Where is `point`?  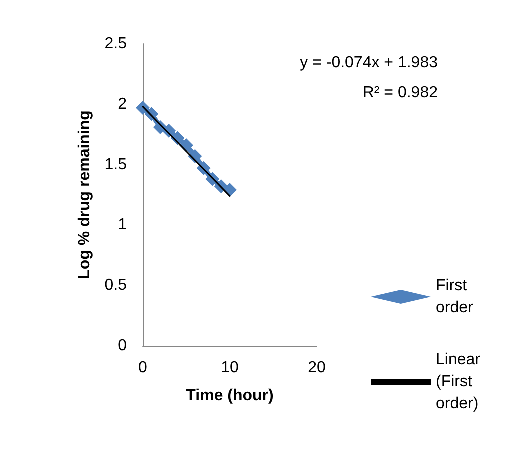 point is located at coordinates (143, 108).